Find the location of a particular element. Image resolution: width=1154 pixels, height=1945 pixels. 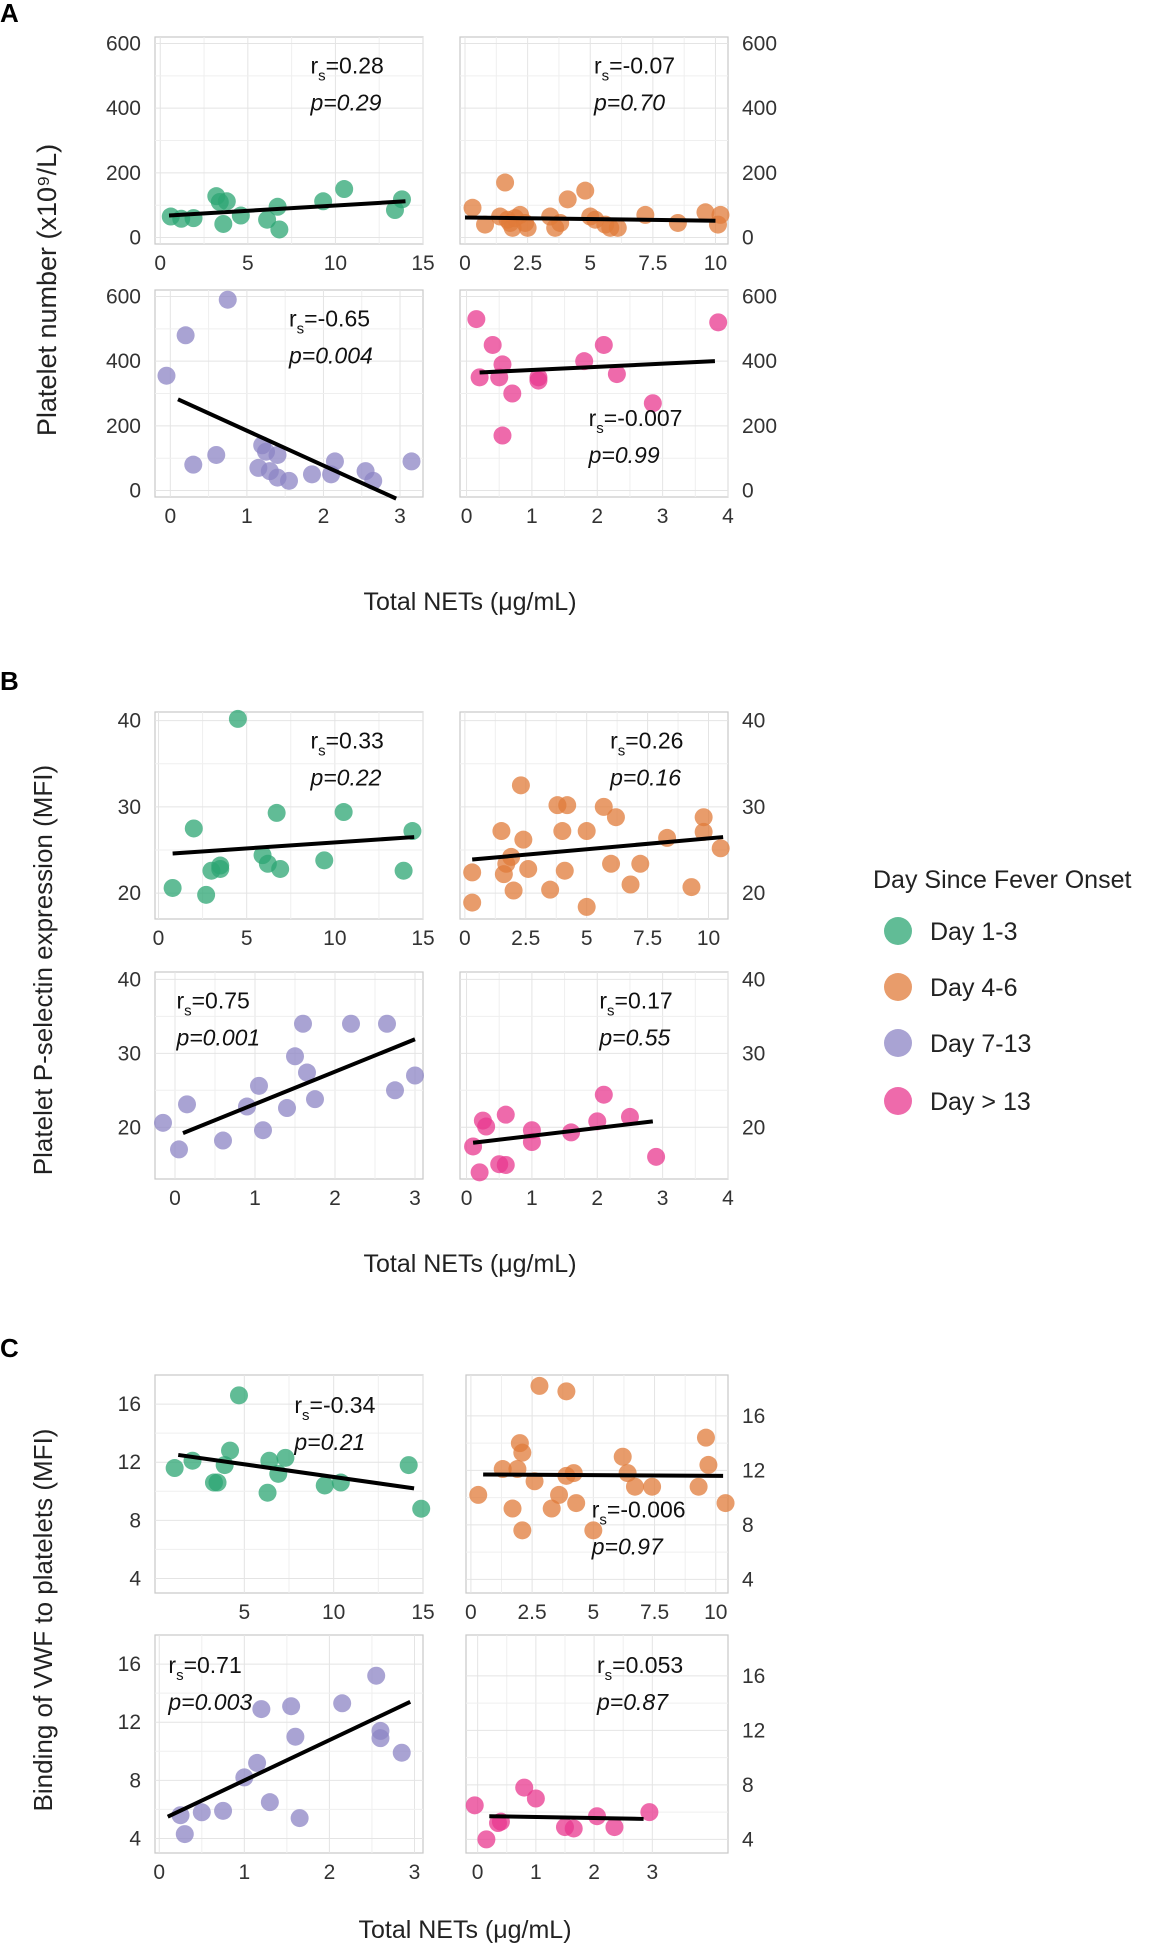

subplot-b-day-1-3: 0 5 10 15 20 30 40 rs=0.33 p=0.22 is located at coordinates (276, 830).